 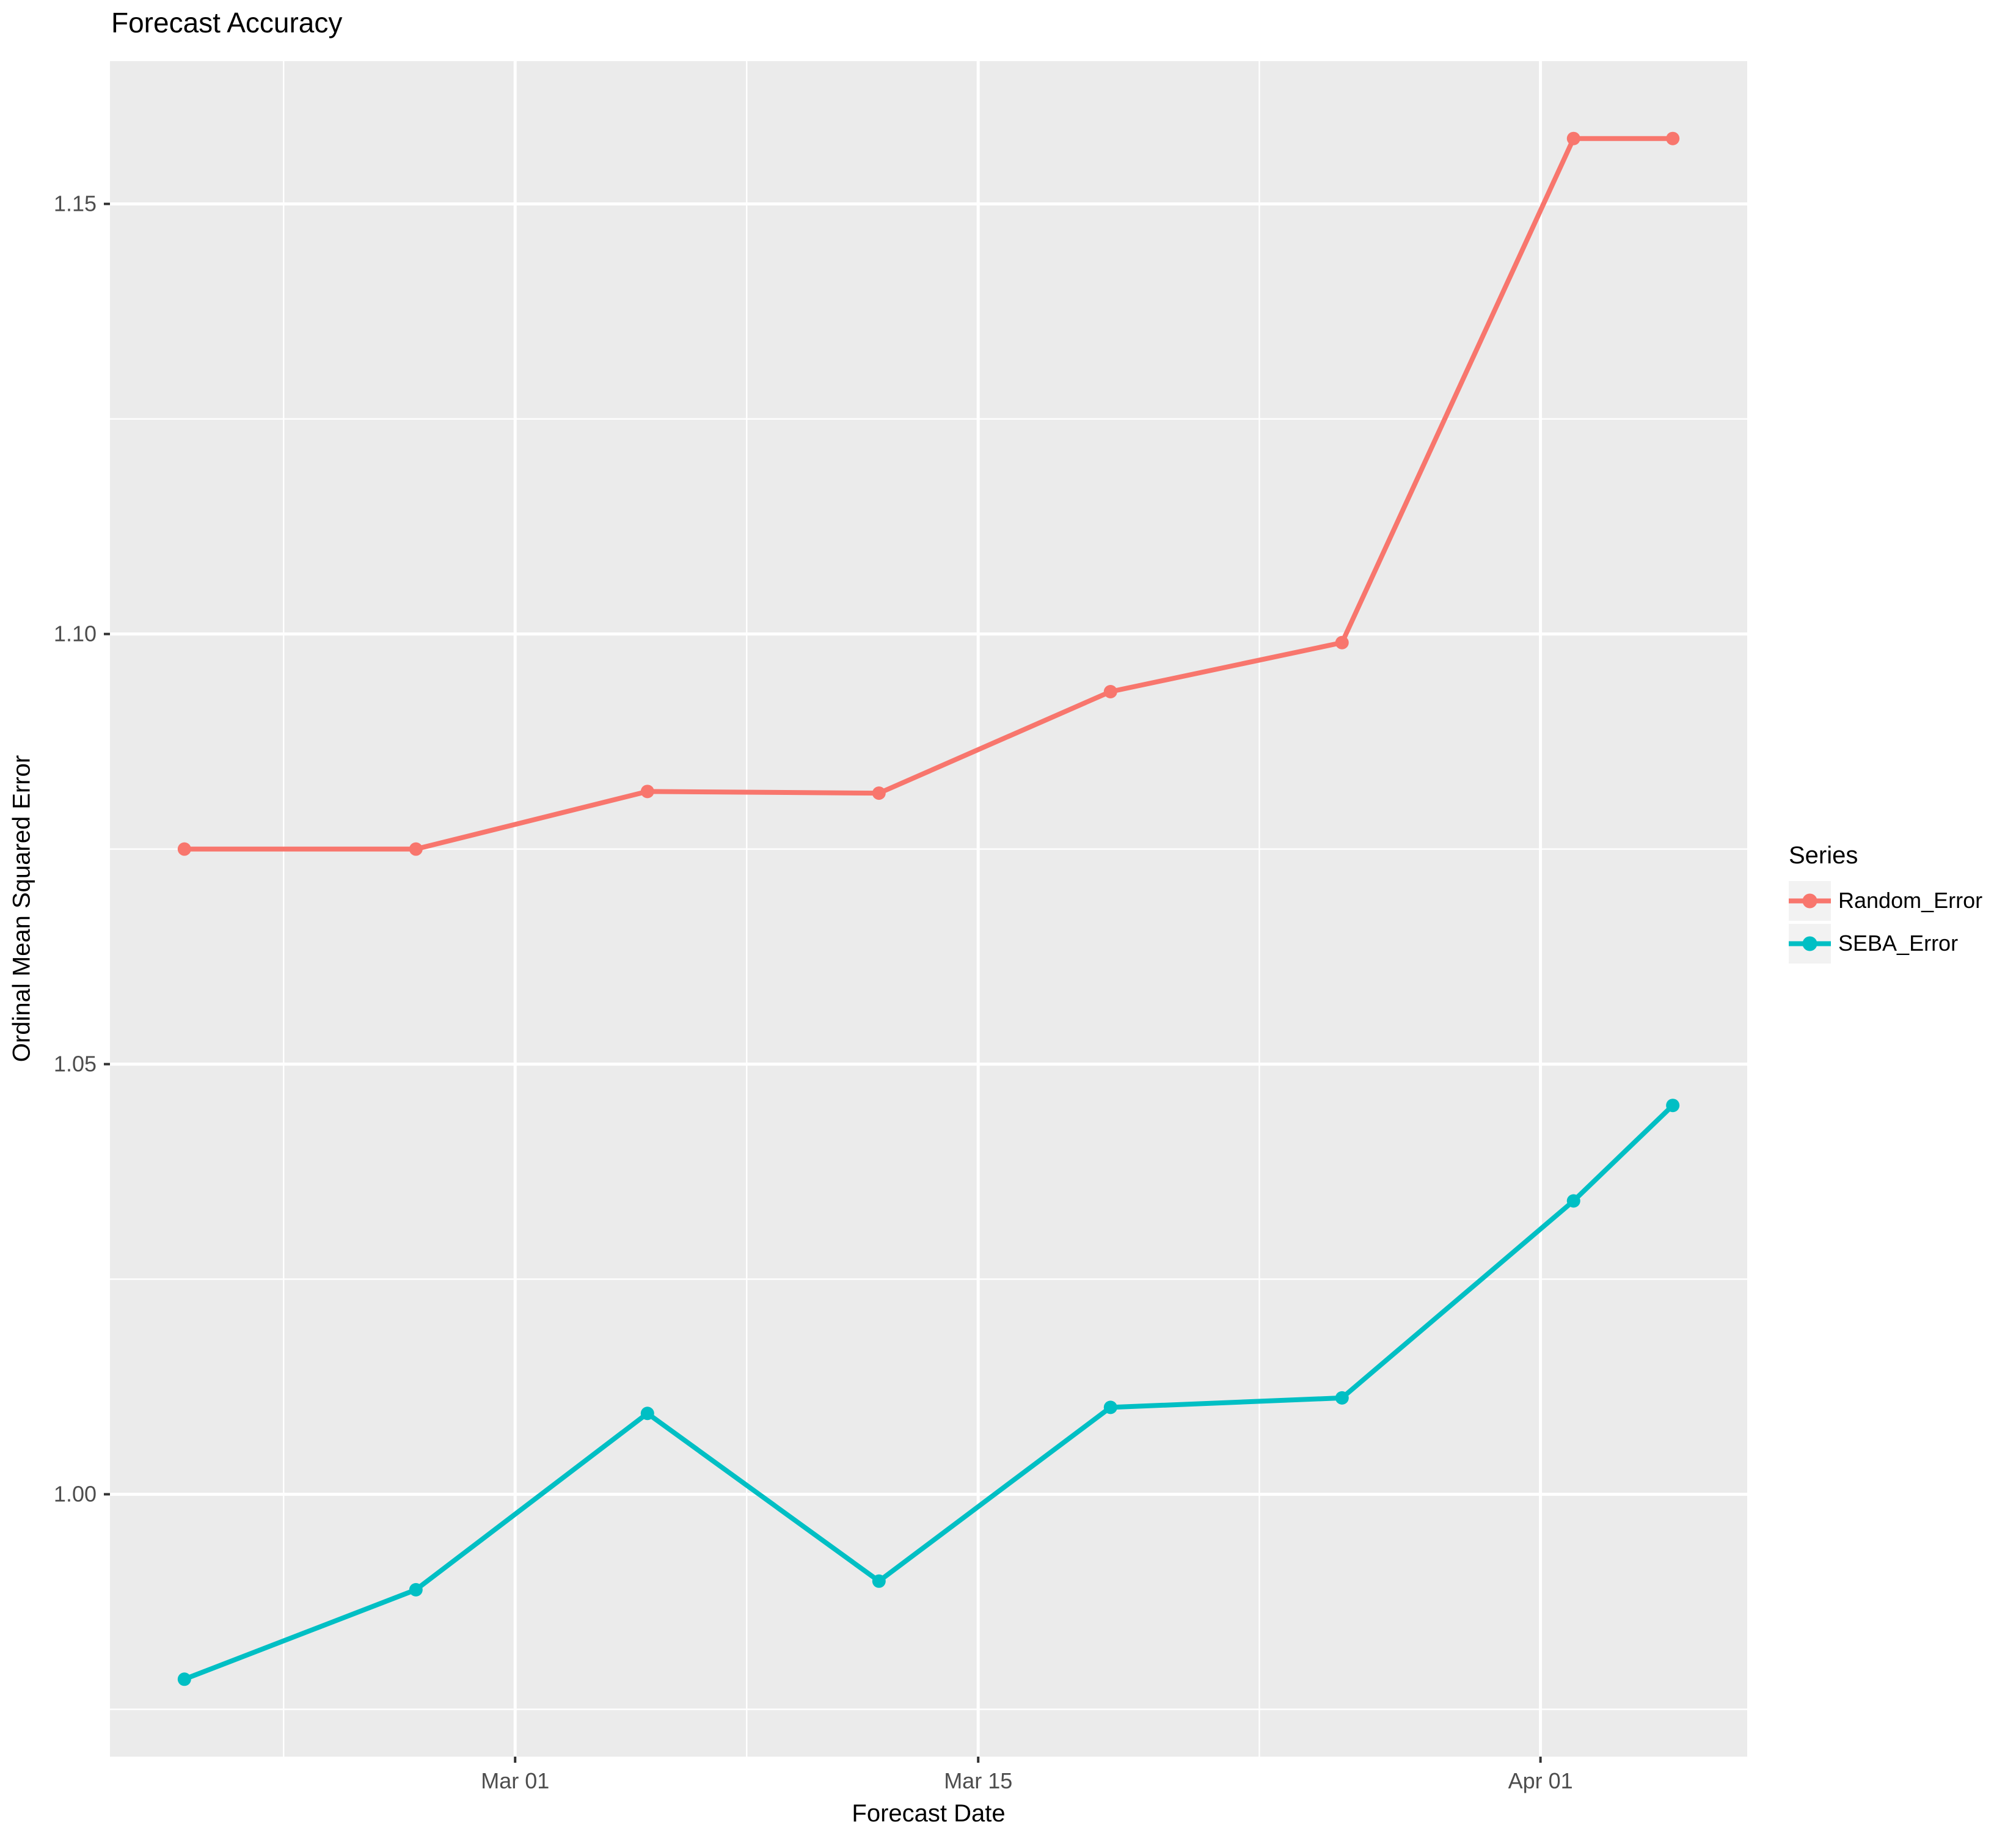 What do you see at coordinates (978, 1780) in the screenshot?
I see `x-tick-label: Mar 15` at bounding box center [978, 1780].